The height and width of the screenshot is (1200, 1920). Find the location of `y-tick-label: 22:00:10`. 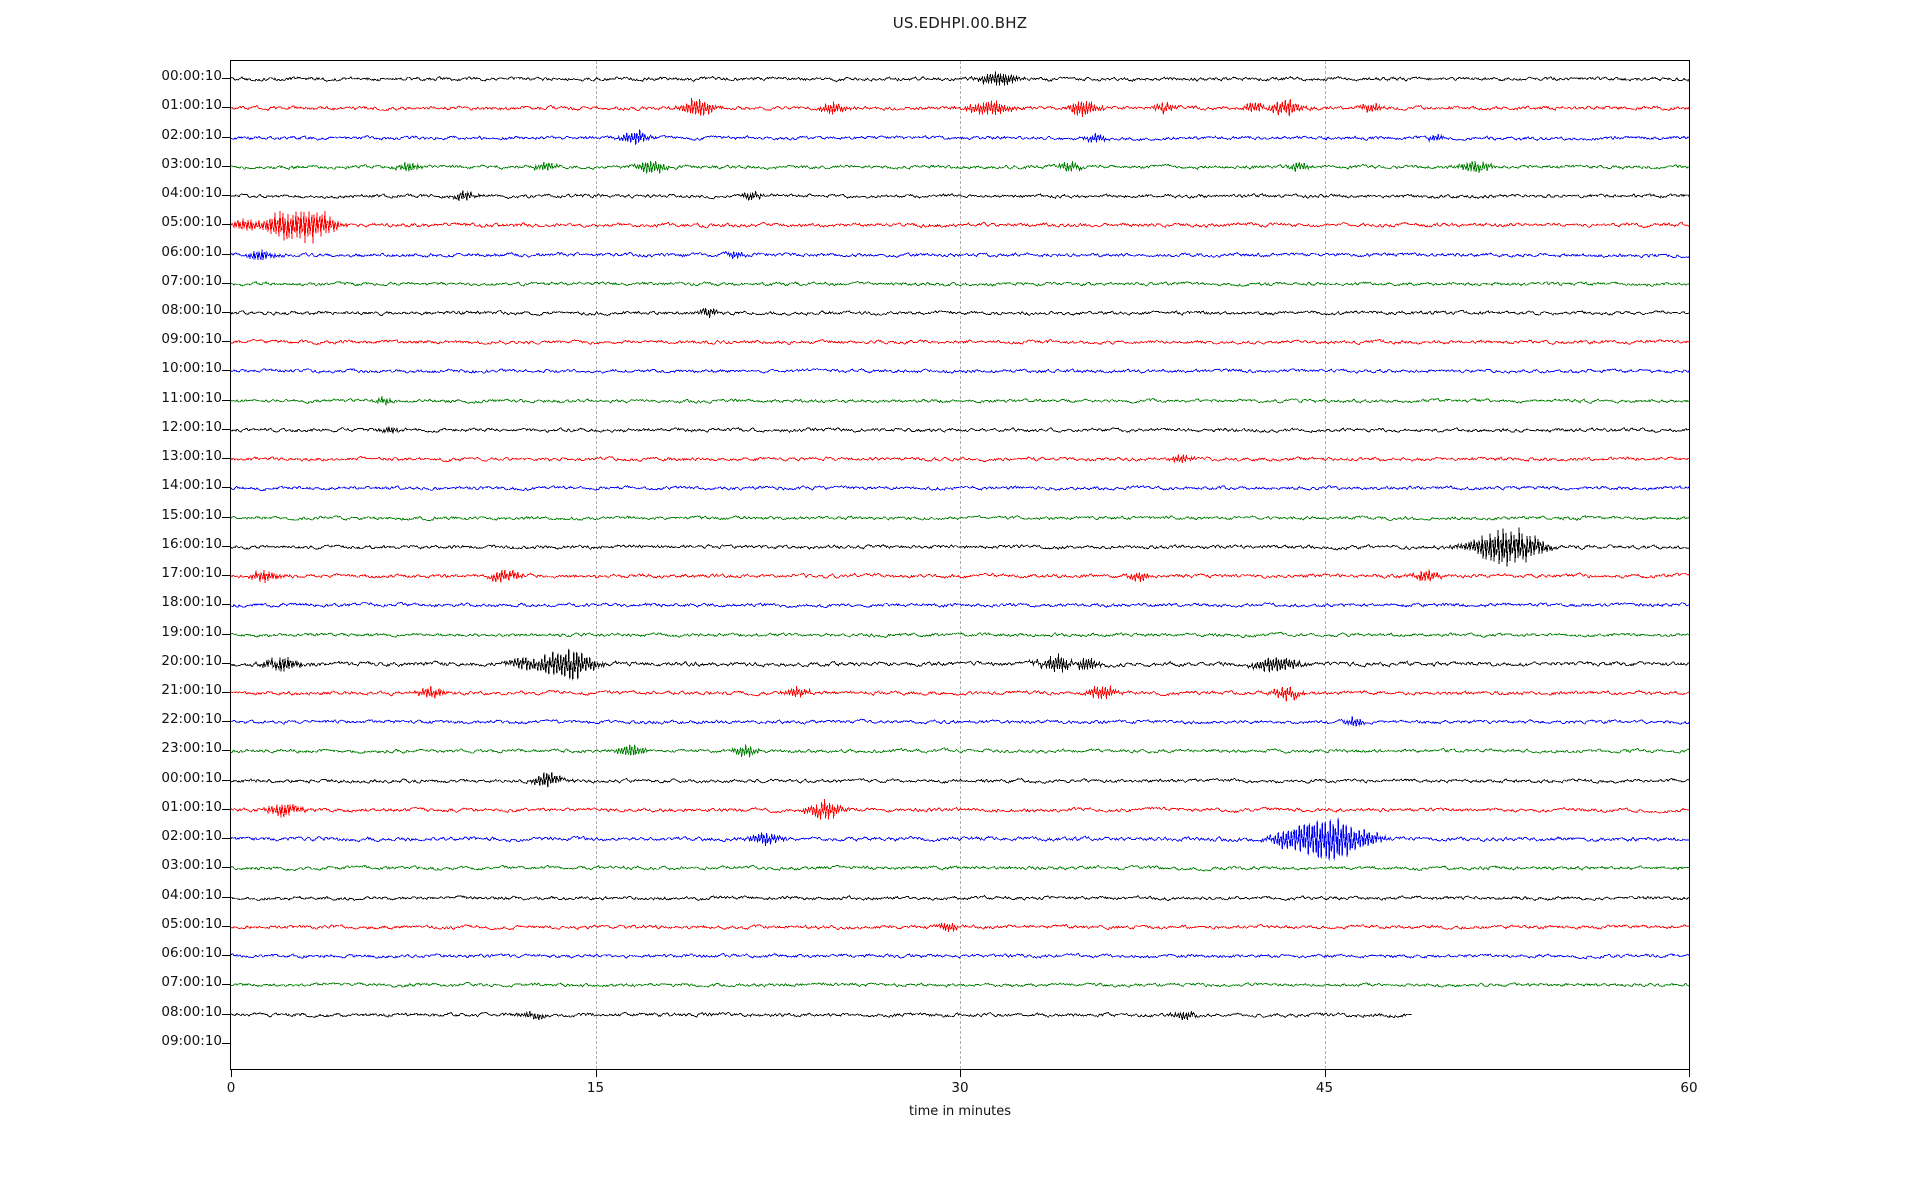

y-tick-label: 22:00:10 is located at coordinates (191, 719).